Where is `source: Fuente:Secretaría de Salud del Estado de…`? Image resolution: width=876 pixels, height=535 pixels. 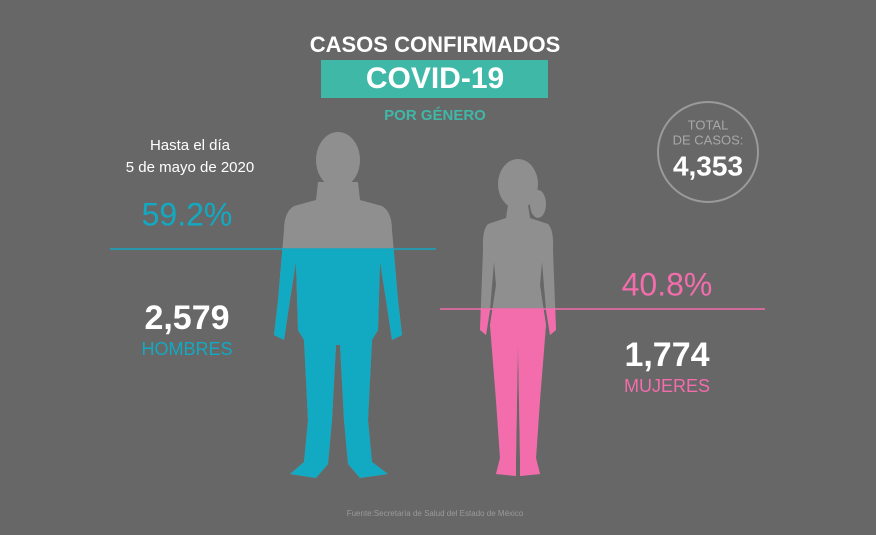
source: Fuente:Secretaría de Salud del Estado de… is located at coordinates (435, 513).